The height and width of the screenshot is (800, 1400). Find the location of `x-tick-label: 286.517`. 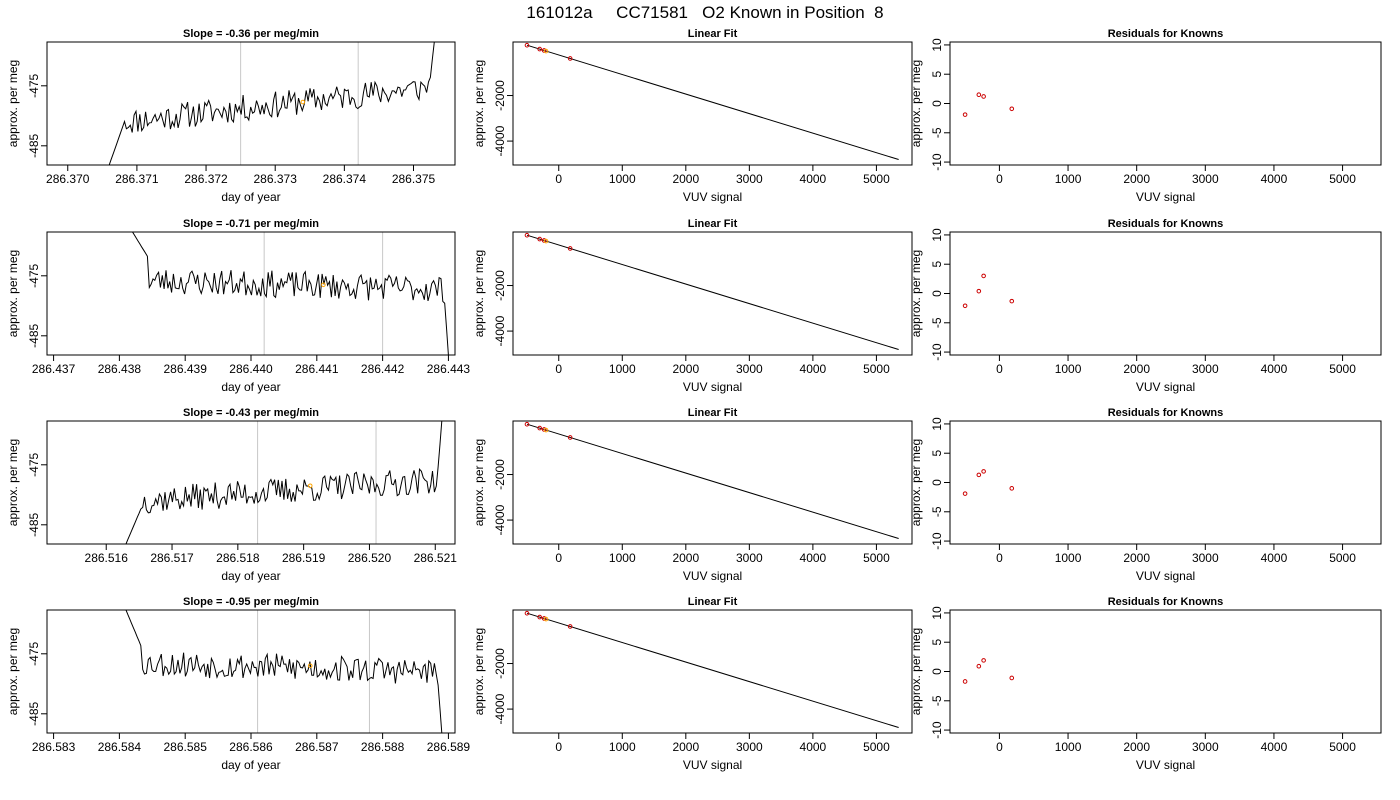

x-tick-label: 286.517 is located at coordinates (172, 558).